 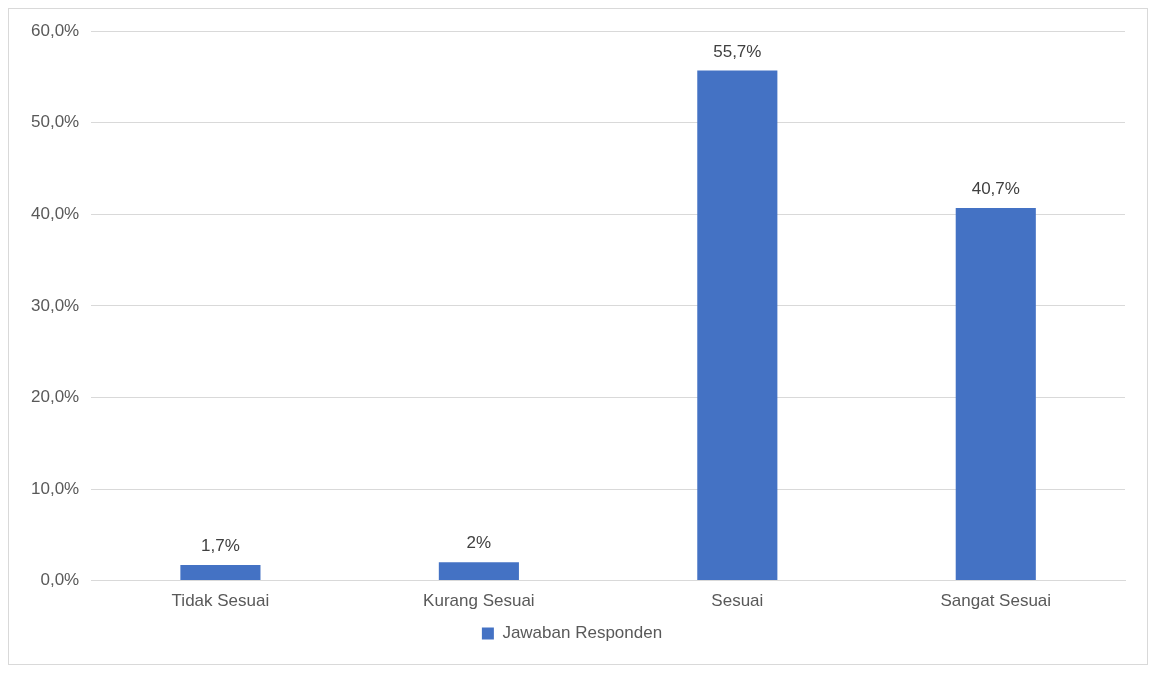 What do you see at coordinates (737, 51) in the screenshot?
I see `data-label: 55,7%` at bounding box center [737, 51].